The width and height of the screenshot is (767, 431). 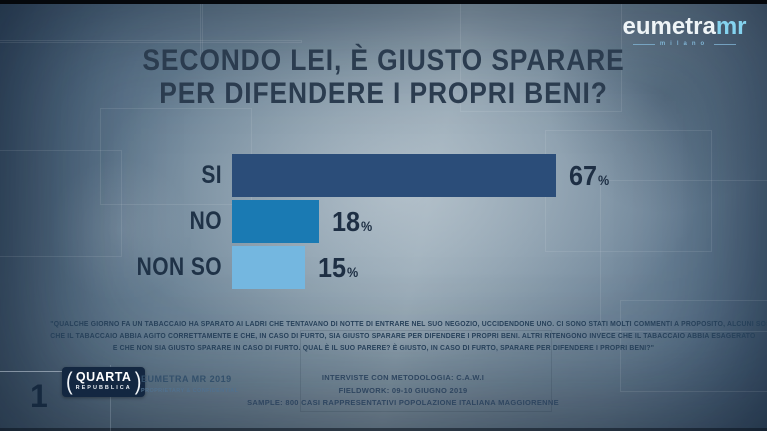 I want to click on value-number: 18, so click(x=346, y=221).